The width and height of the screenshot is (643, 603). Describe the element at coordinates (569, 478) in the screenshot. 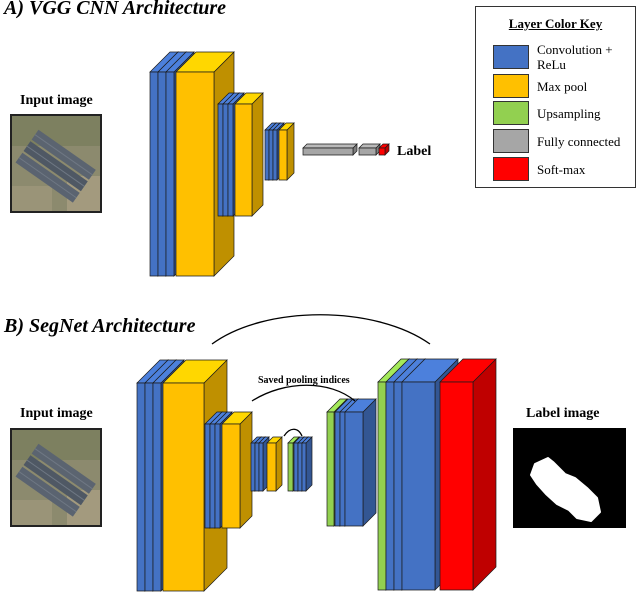

I see `segnet-output-mask` at that location.